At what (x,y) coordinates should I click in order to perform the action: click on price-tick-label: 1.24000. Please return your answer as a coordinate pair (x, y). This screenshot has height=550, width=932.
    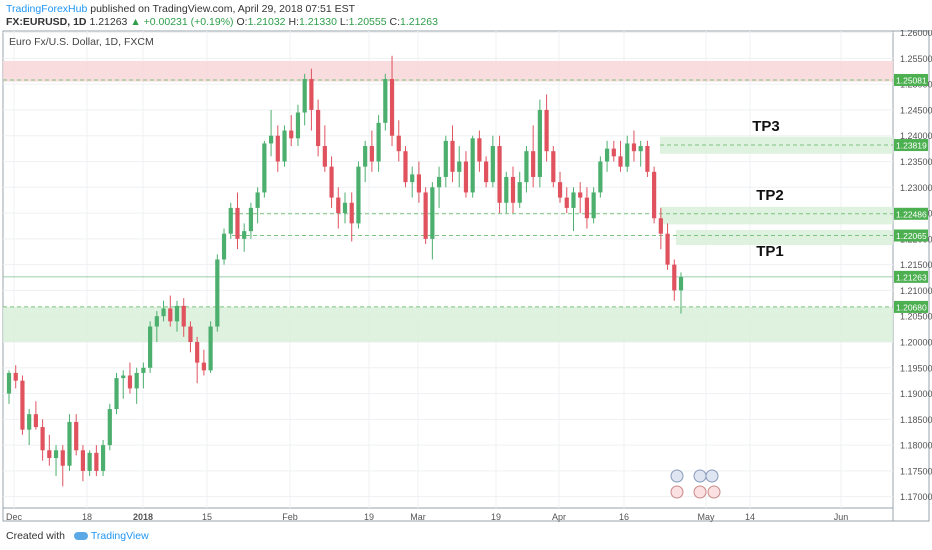
    Looking at the image, I should click on (916, 136).